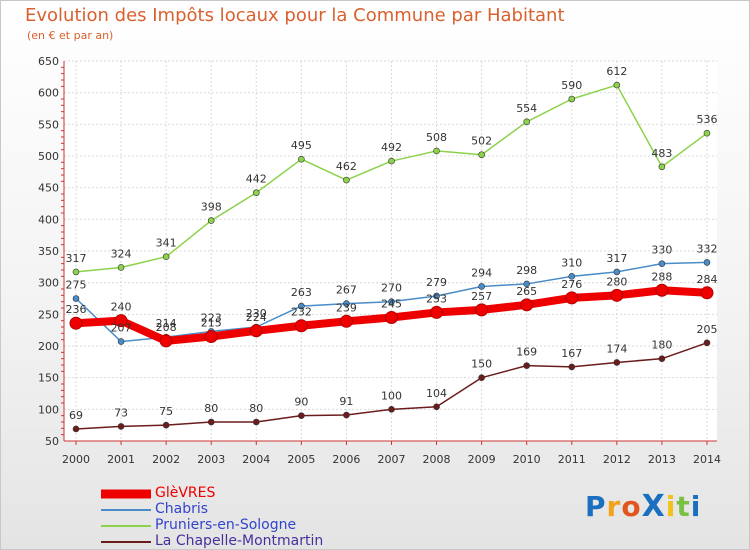  Describe the element at coordinates (661, 153) in the screenshot. I see `data-label-pruniers-en-sologne: 483` at that location.